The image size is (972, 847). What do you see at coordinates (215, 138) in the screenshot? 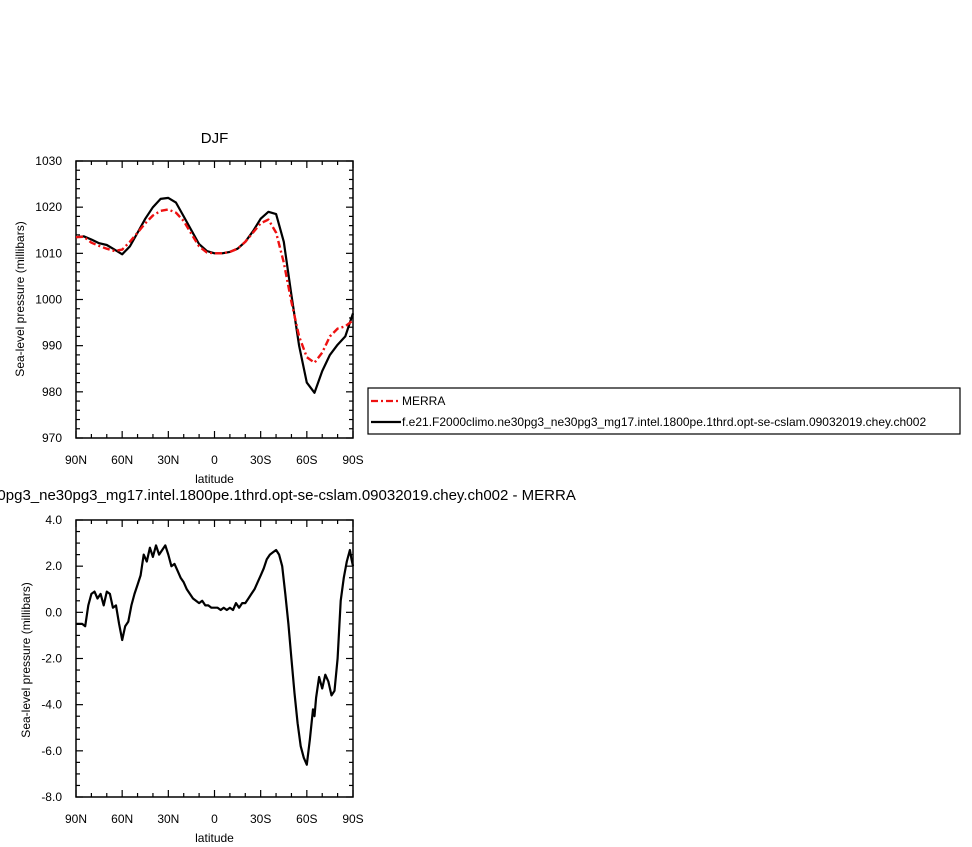
I see `chart-title: DJF` at bounding box center [215, 138].